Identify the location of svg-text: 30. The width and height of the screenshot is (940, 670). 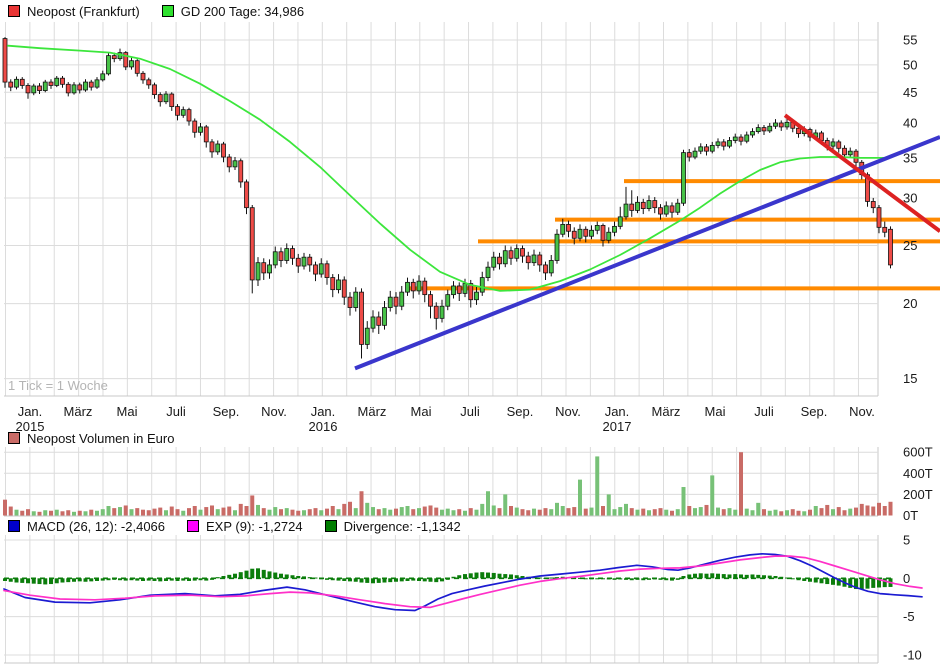
(910, 197).